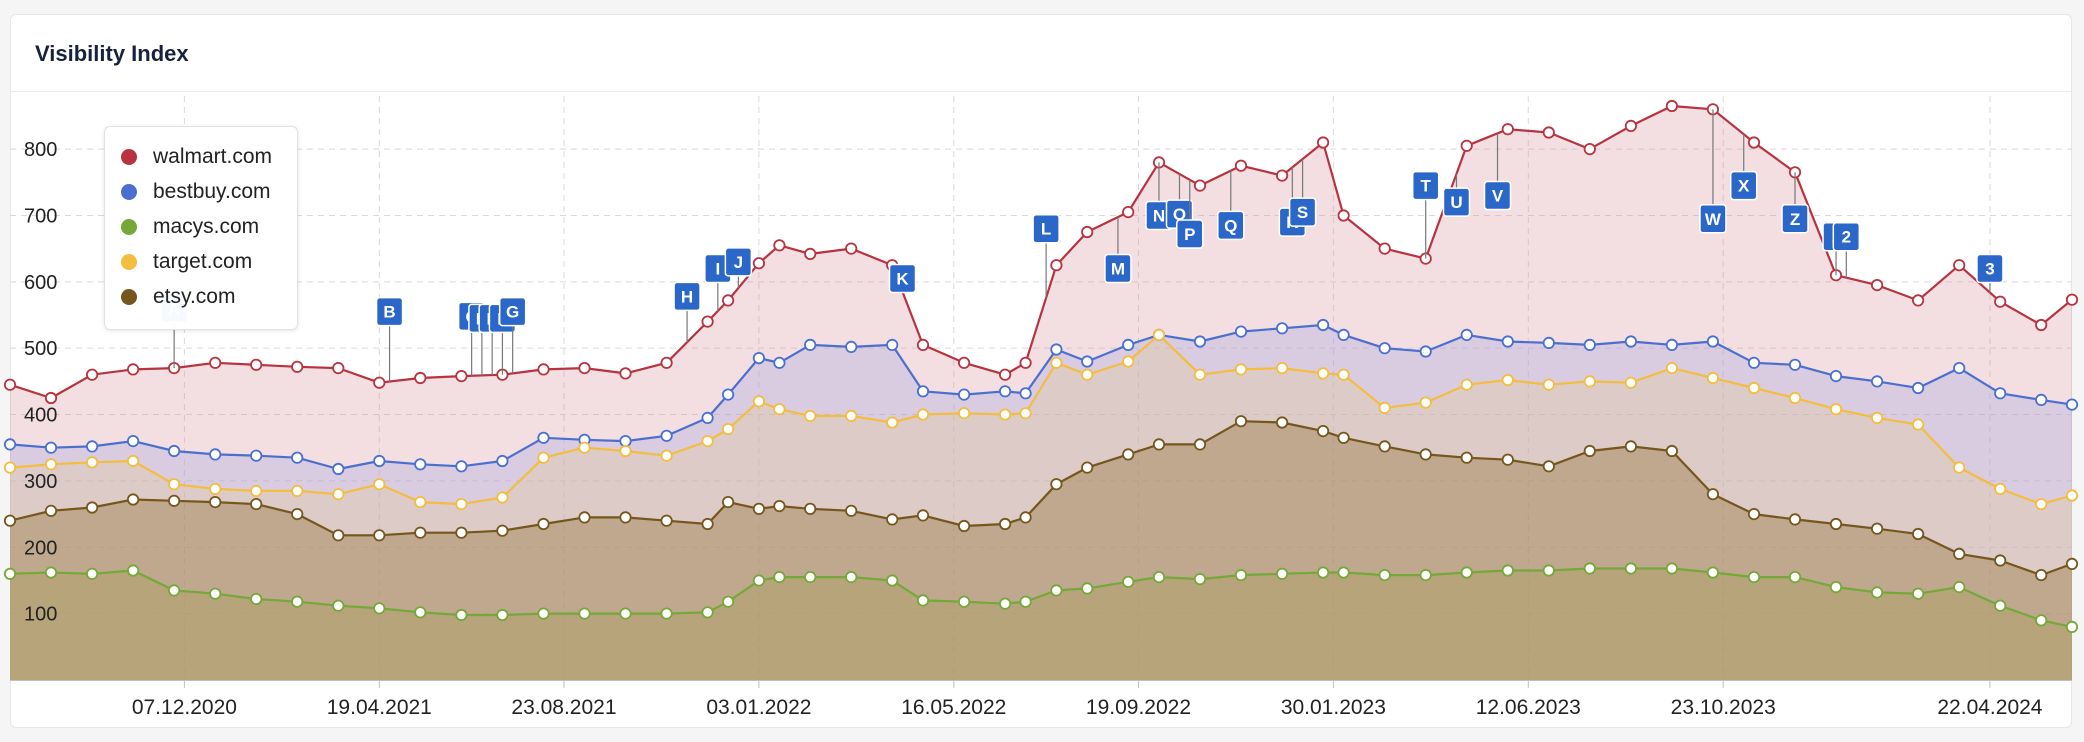 The width and height of the screenshot is (2084, 742). I want to click on point-macys.com-38, so click(1425, 575).